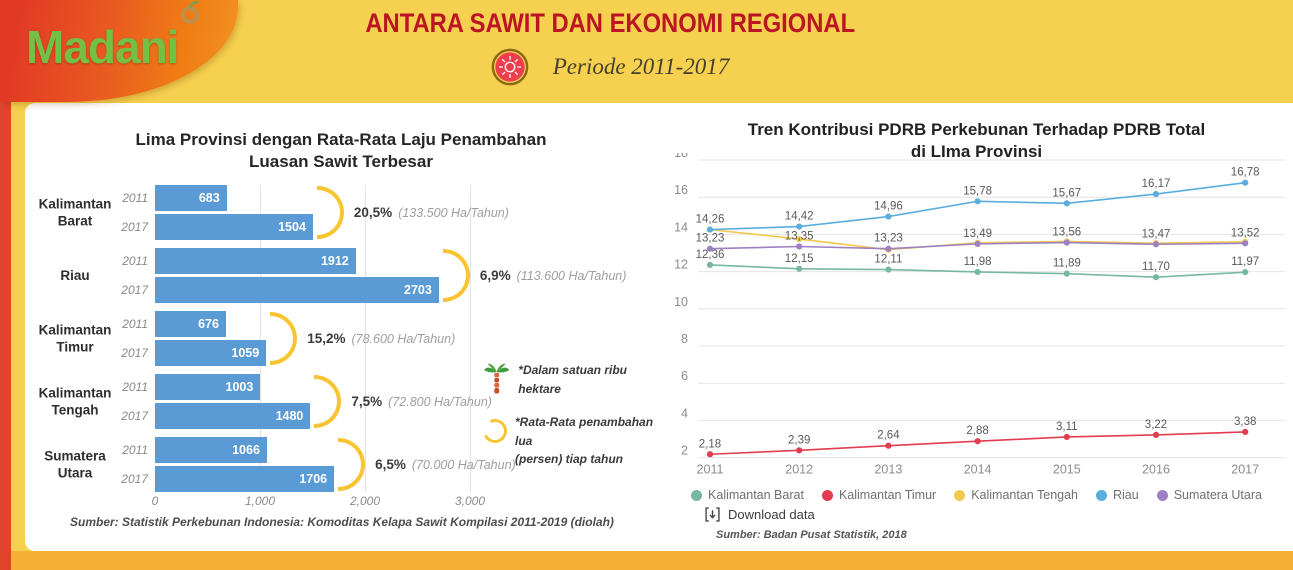  What do you see at coordinates (365, 338) in the screenshot?
I see `gridline-x-2000` at bounding box center [365, 338].